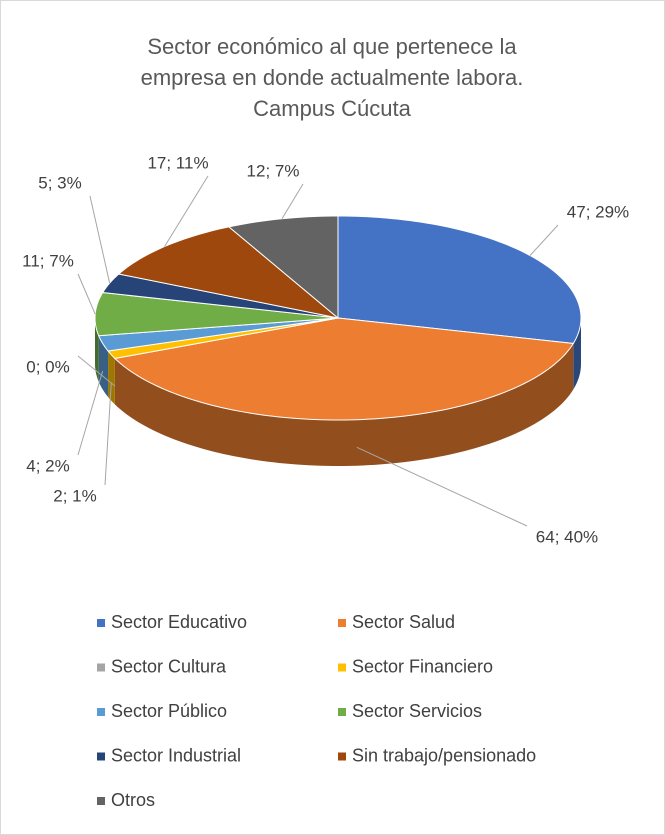 The image size is (665, 835). What do you see at coordinates (422, 666) in the screenshot?
I see `legend-label: Sector Financiero` at bounding box center [422, 666].